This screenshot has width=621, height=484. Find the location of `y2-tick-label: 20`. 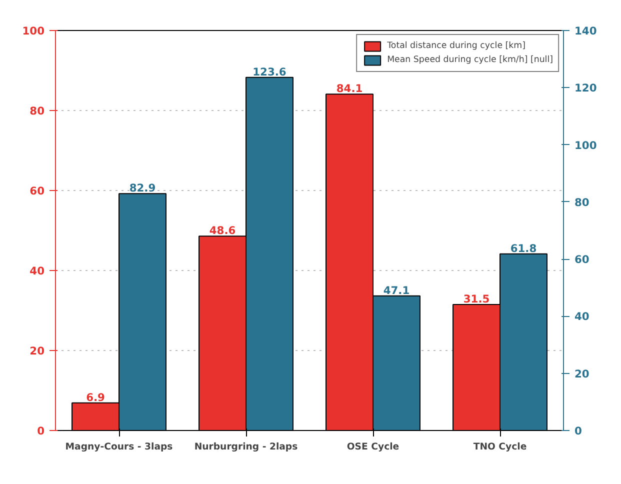

y2-tick-label: 20 is located at coordinates (582, 373).